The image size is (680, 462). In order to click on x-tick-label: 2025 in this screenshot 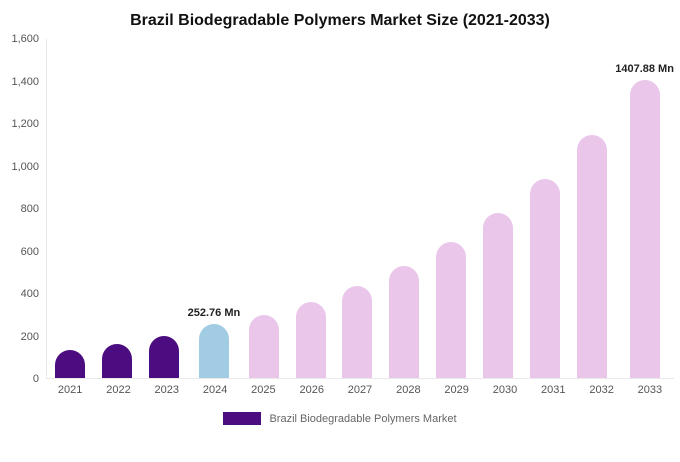, I will do `click(263, 390)`.